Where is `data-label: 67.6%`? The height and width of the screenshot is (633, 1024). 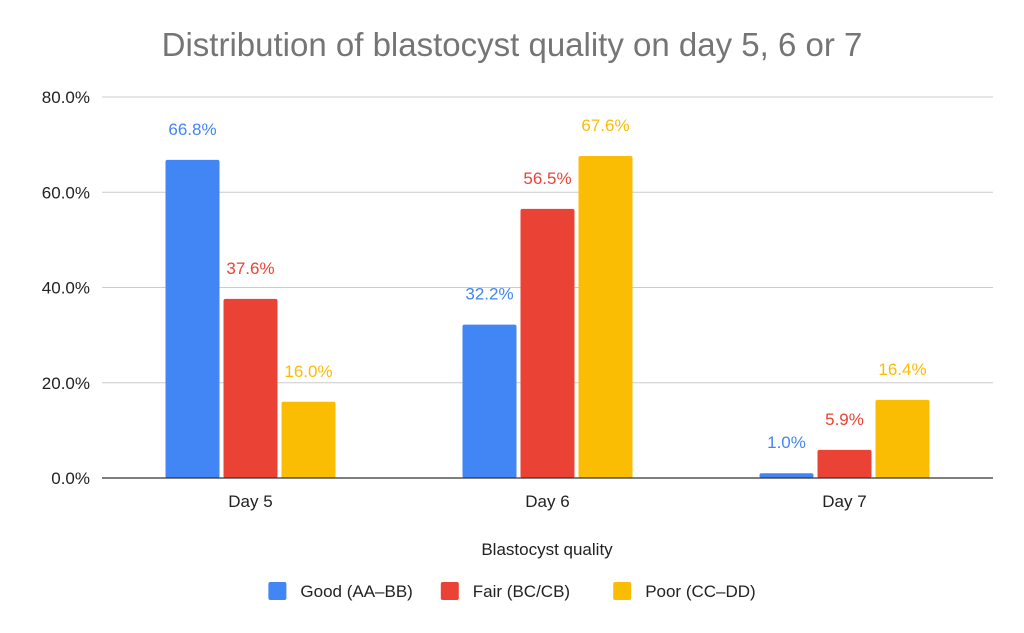
data-label: 67.6% is located at coordinates (605, 125).